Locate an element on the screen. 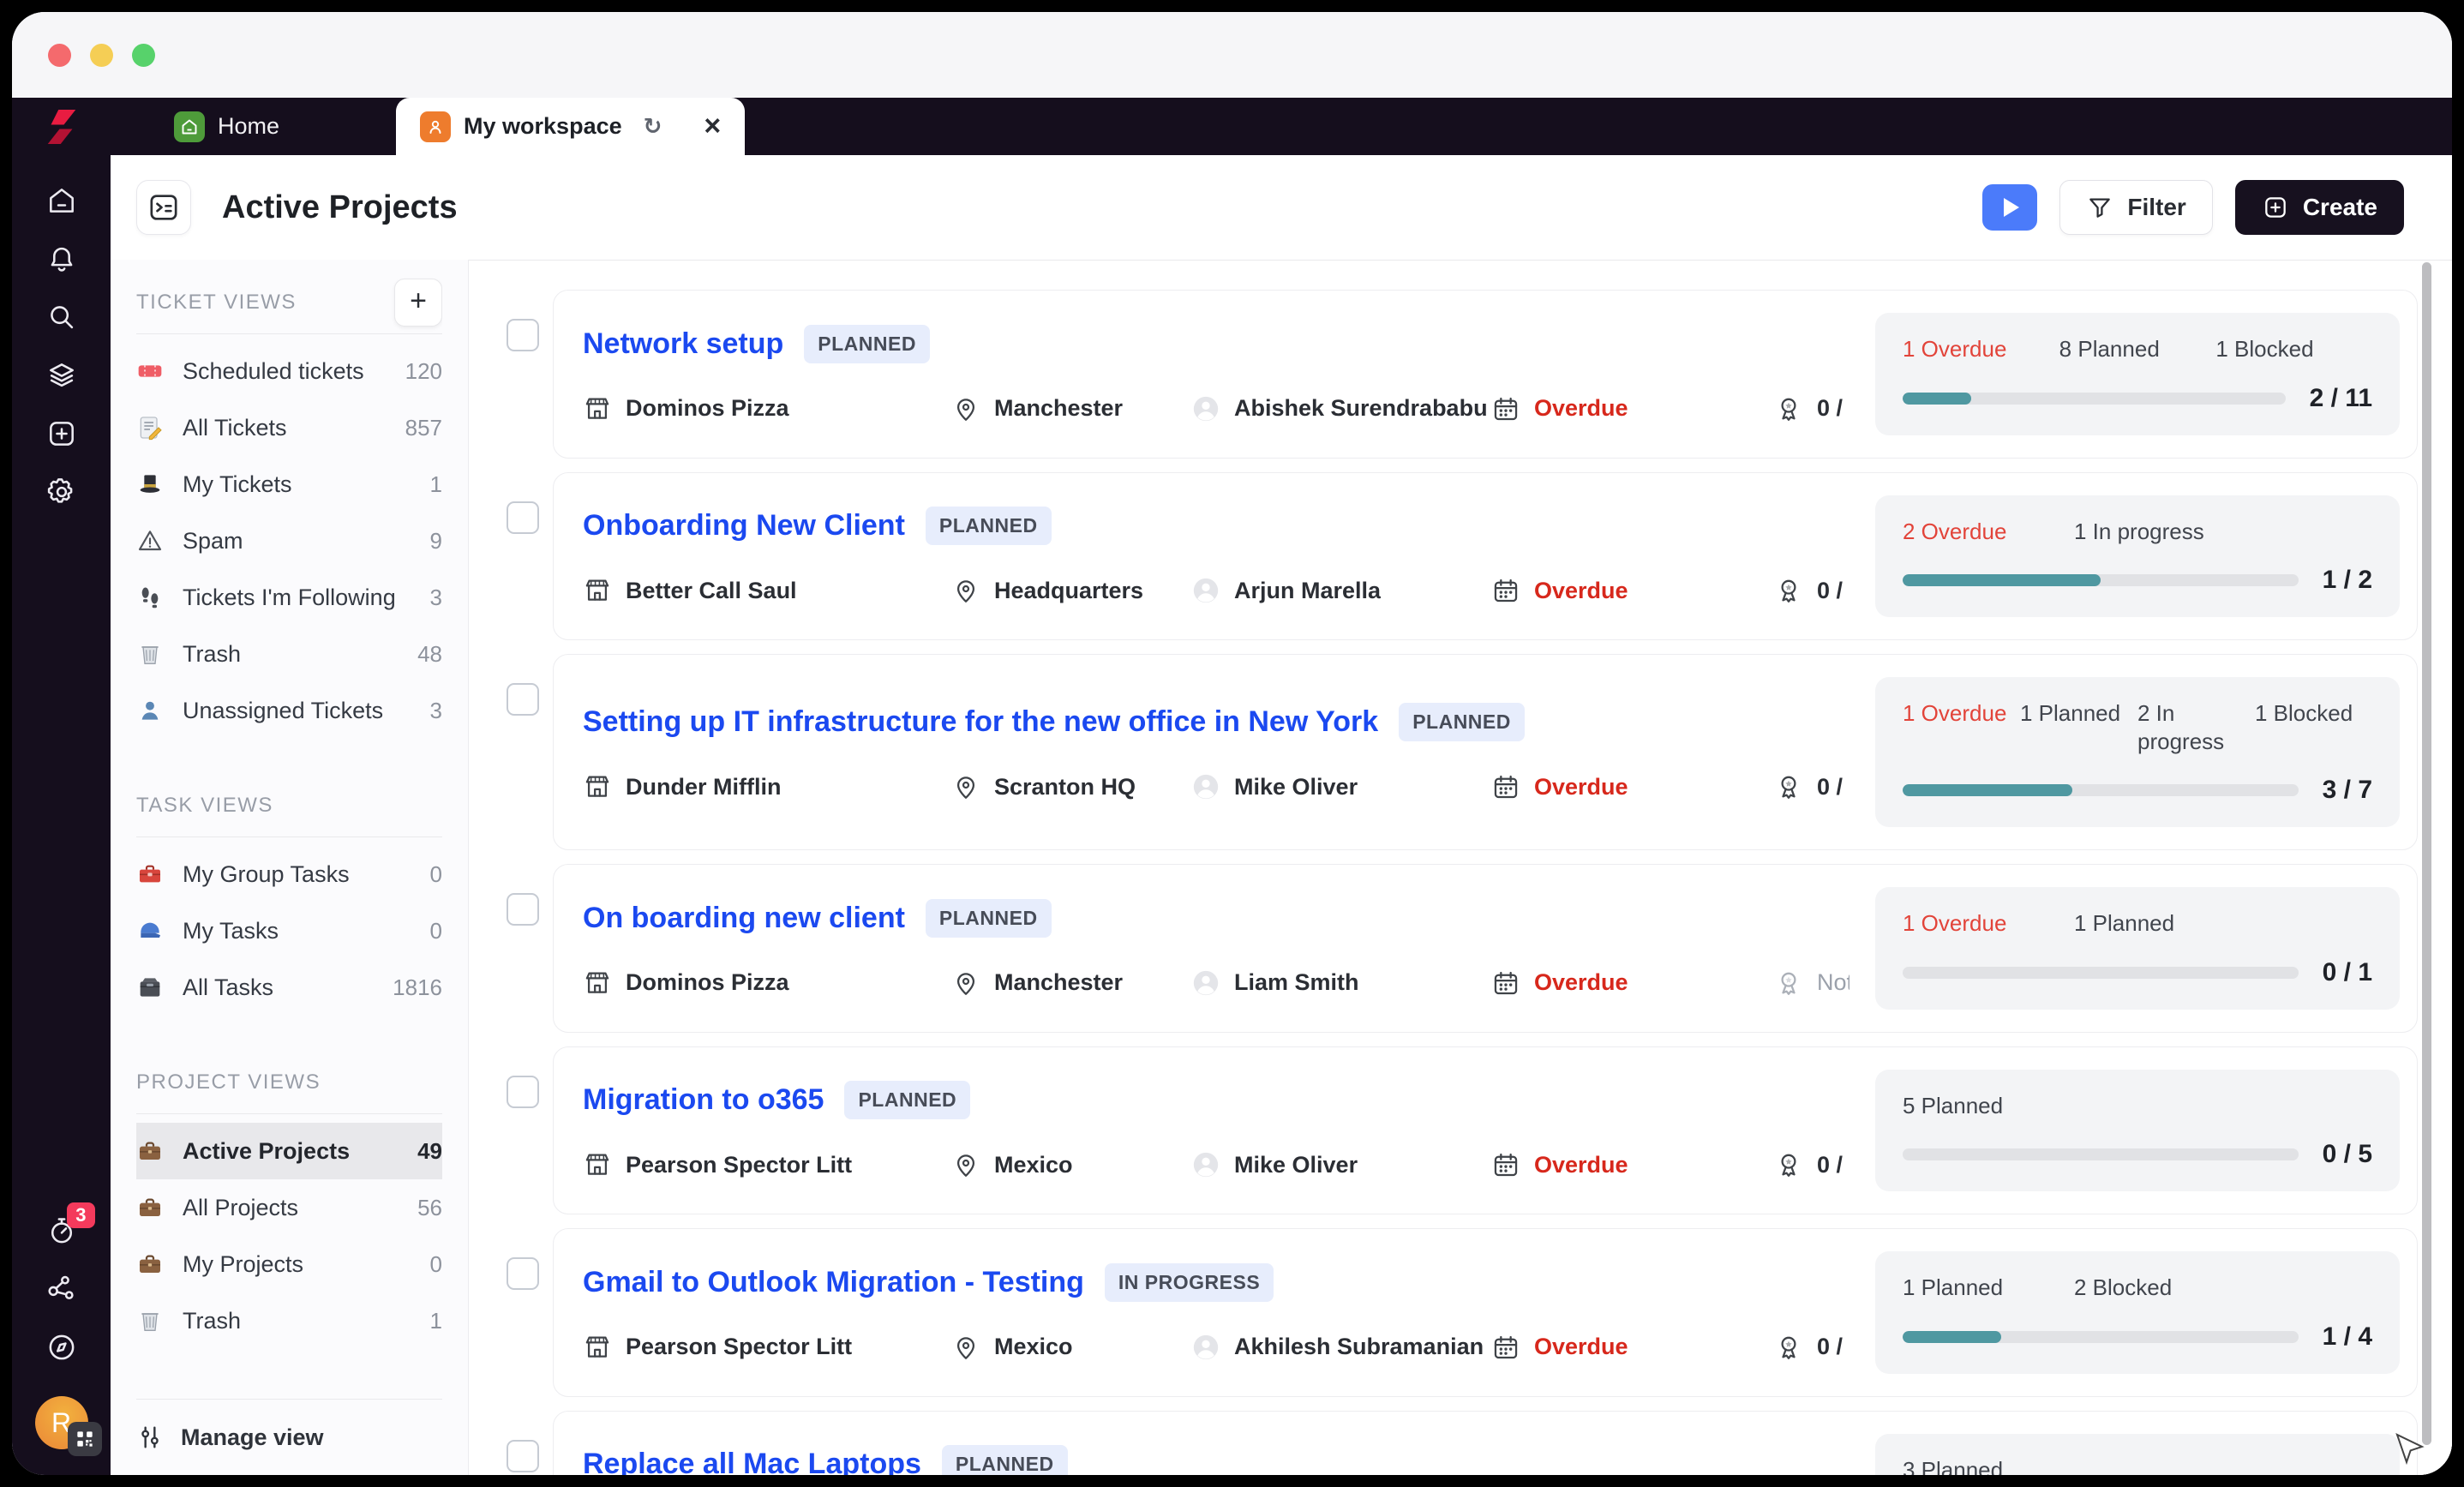 Image resolution: width=2464 pixels, height=1487 pixels. sidebar-item-my-tasks: My Tasks 0 is located at coordinates (289, 930).